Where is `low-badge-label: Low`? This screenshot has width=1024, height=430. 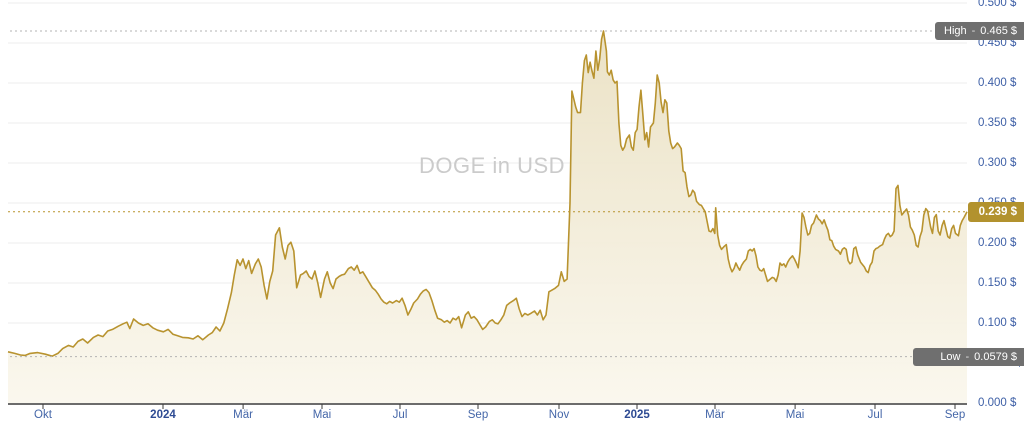 low-badge-label: Low is located at coordinates (950, 357).